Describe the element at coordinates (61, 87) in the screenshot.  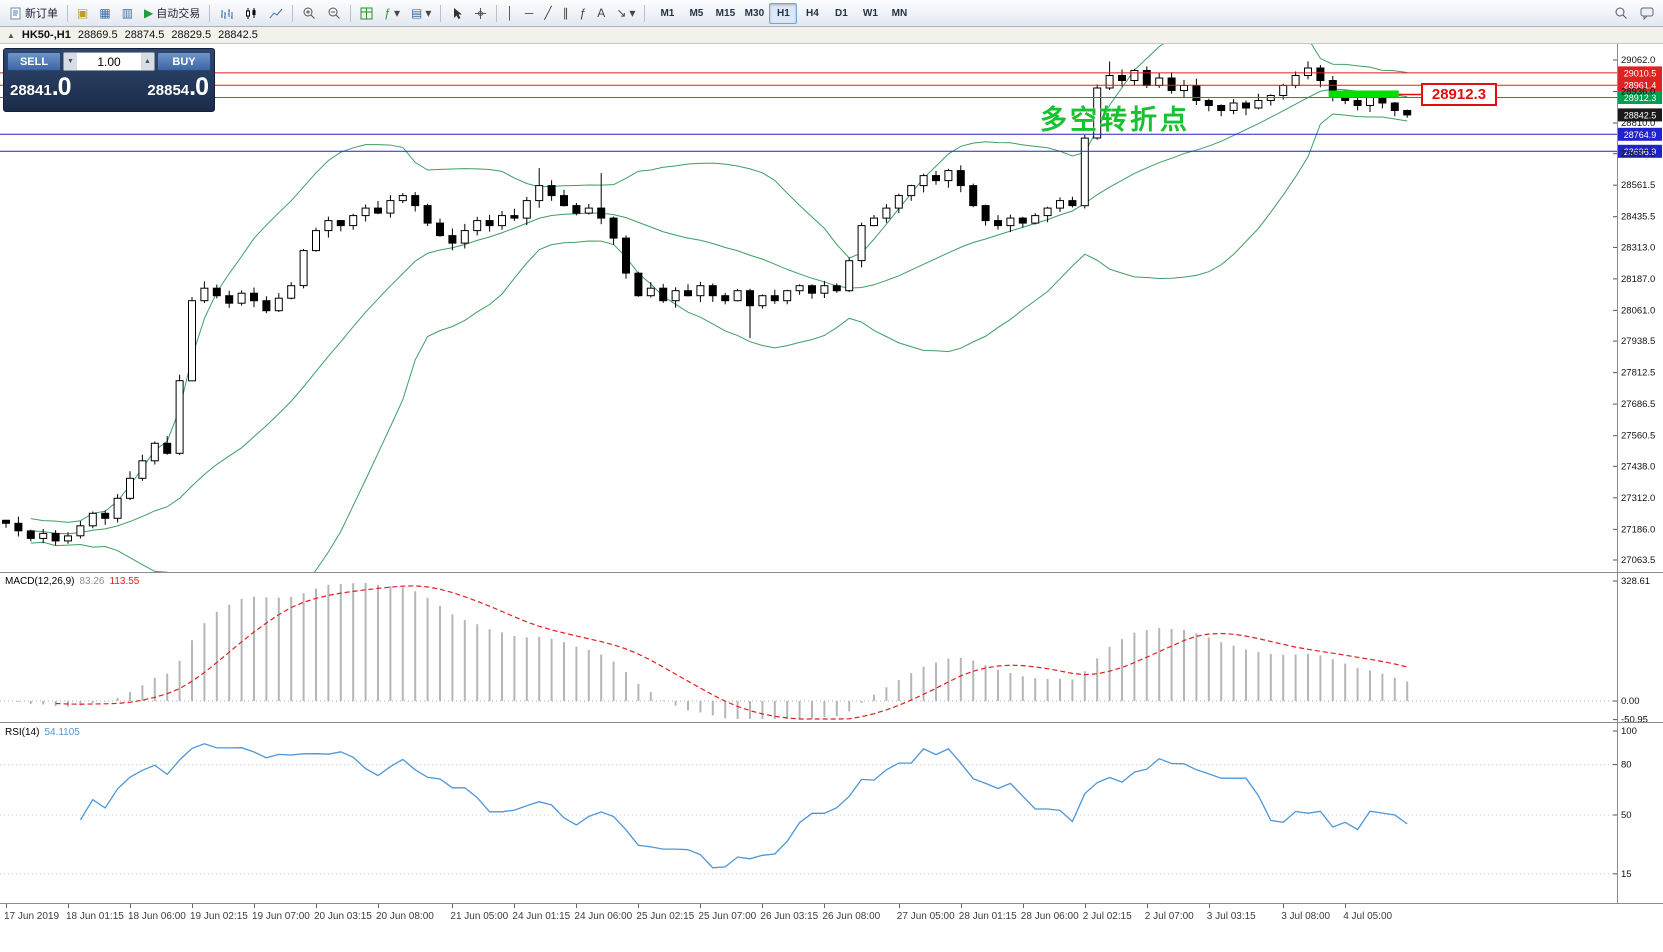
I see `sell-price-big: .0` at that location.